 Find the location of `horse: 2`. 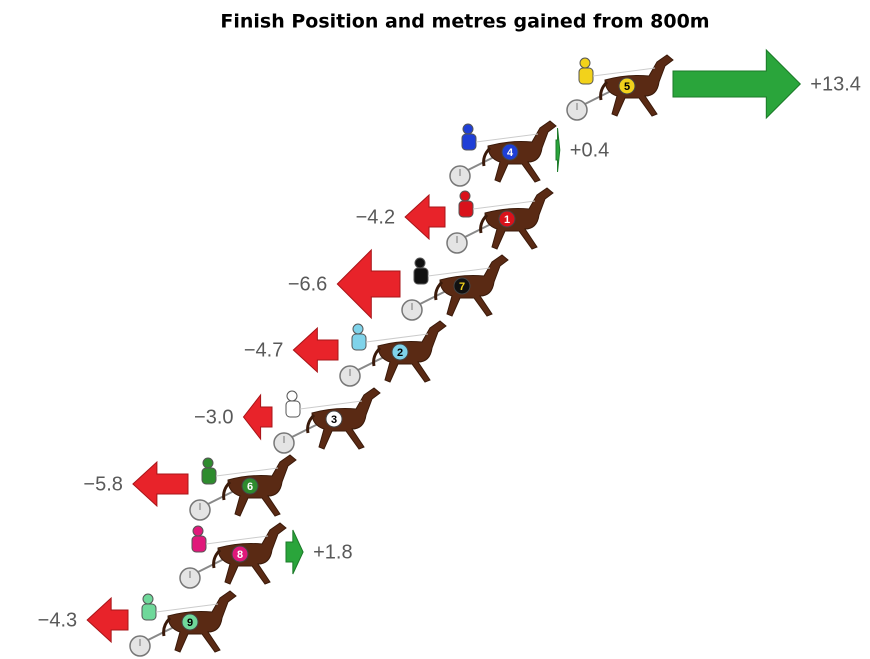

horse: 2 is located at coordinates (393, 353).